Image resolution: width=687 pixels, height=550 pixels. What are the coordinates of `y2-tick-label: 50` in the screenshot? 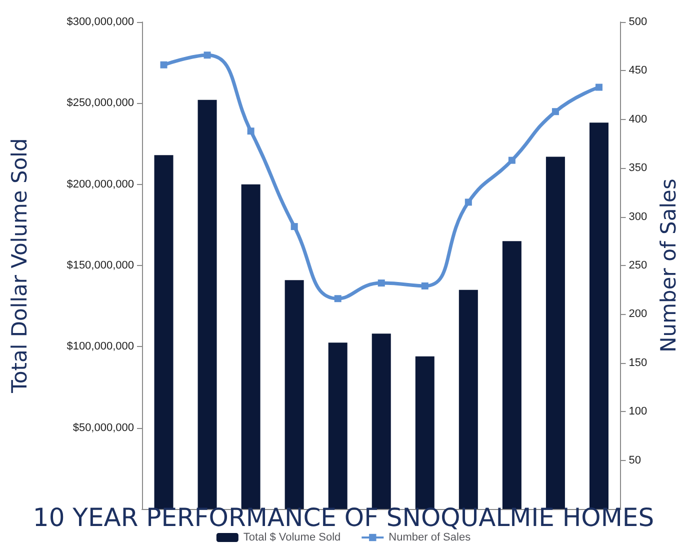 It's located at (634, 460).